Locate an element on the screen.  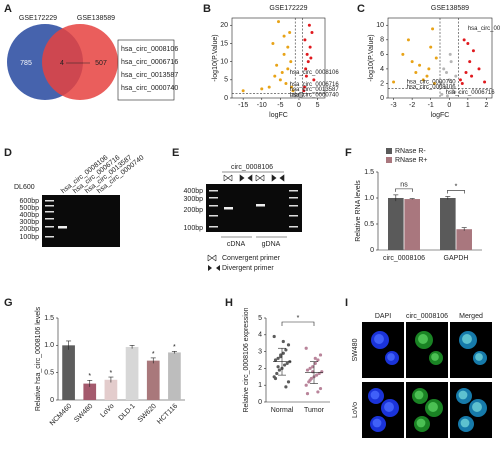
legend-swatch is located at coordinates (389, 151).